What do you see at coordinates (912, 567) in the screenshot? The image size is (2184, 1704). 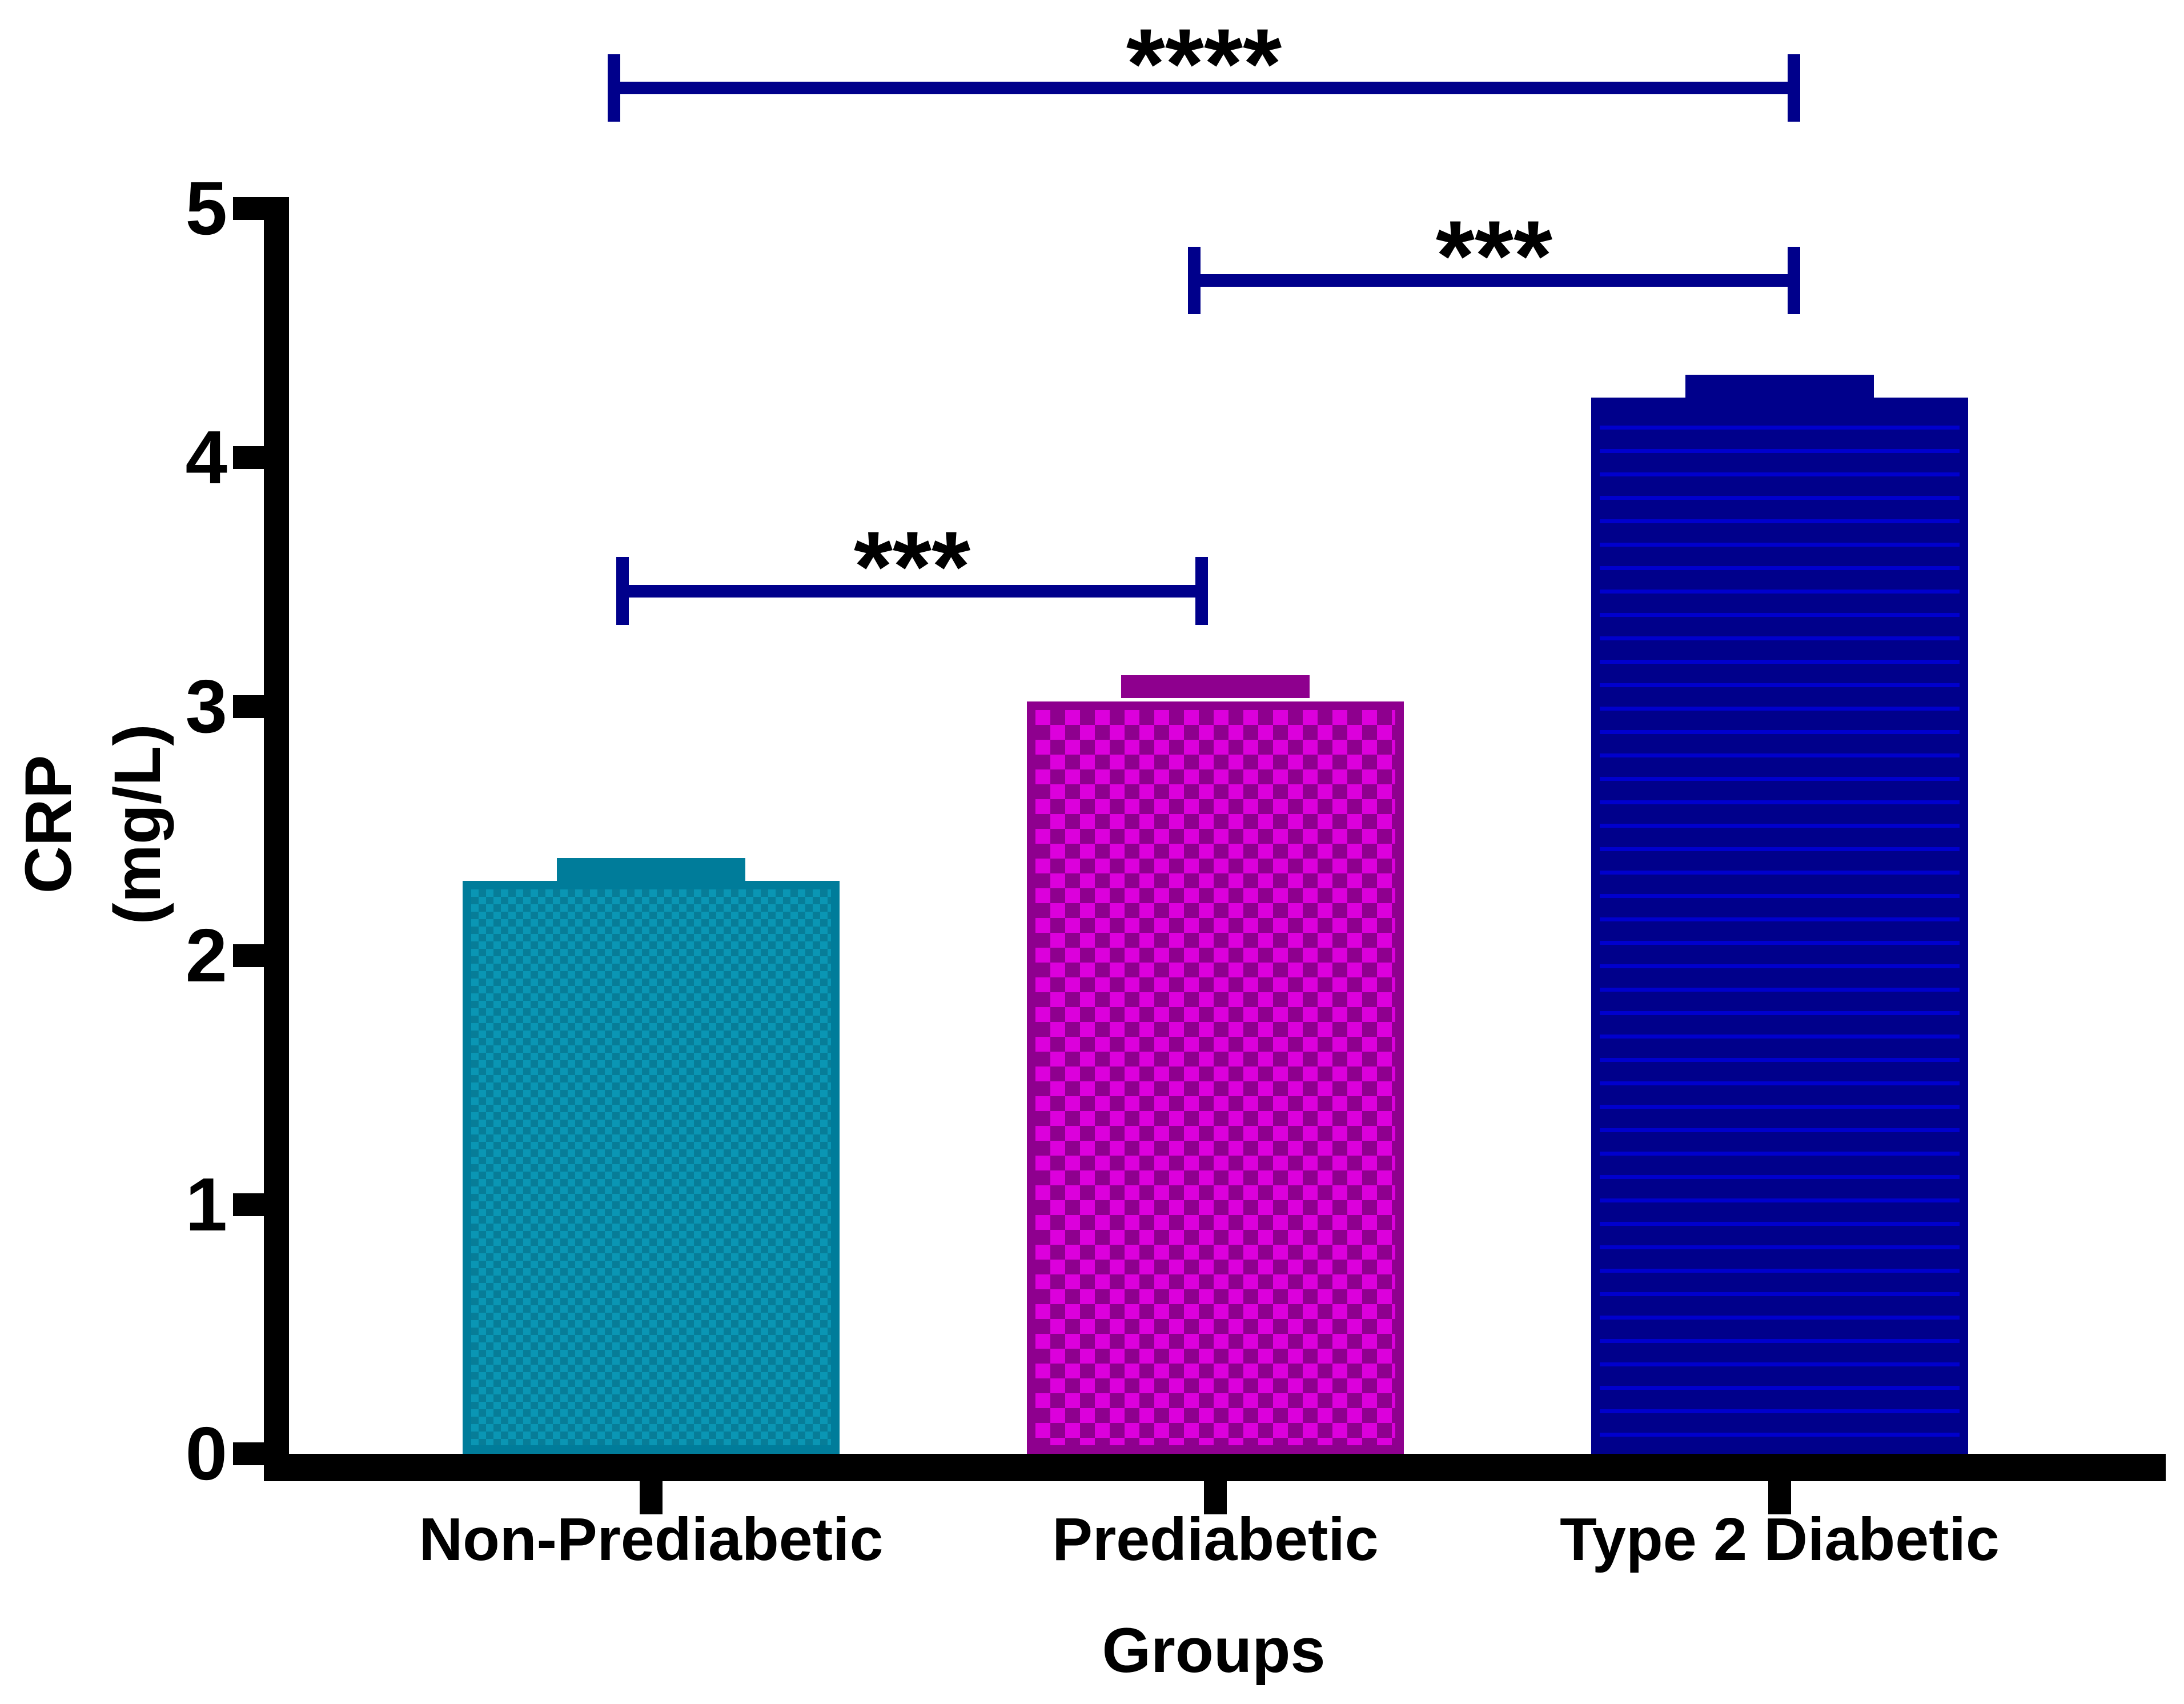 I see `sig-stars-left: ***` at bounding box center [912, 567].